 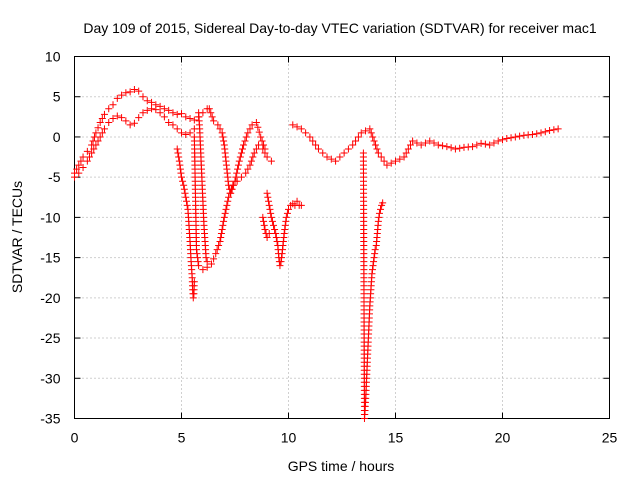 I want to click on series-collapse-14h, so click(x=373, y=285).